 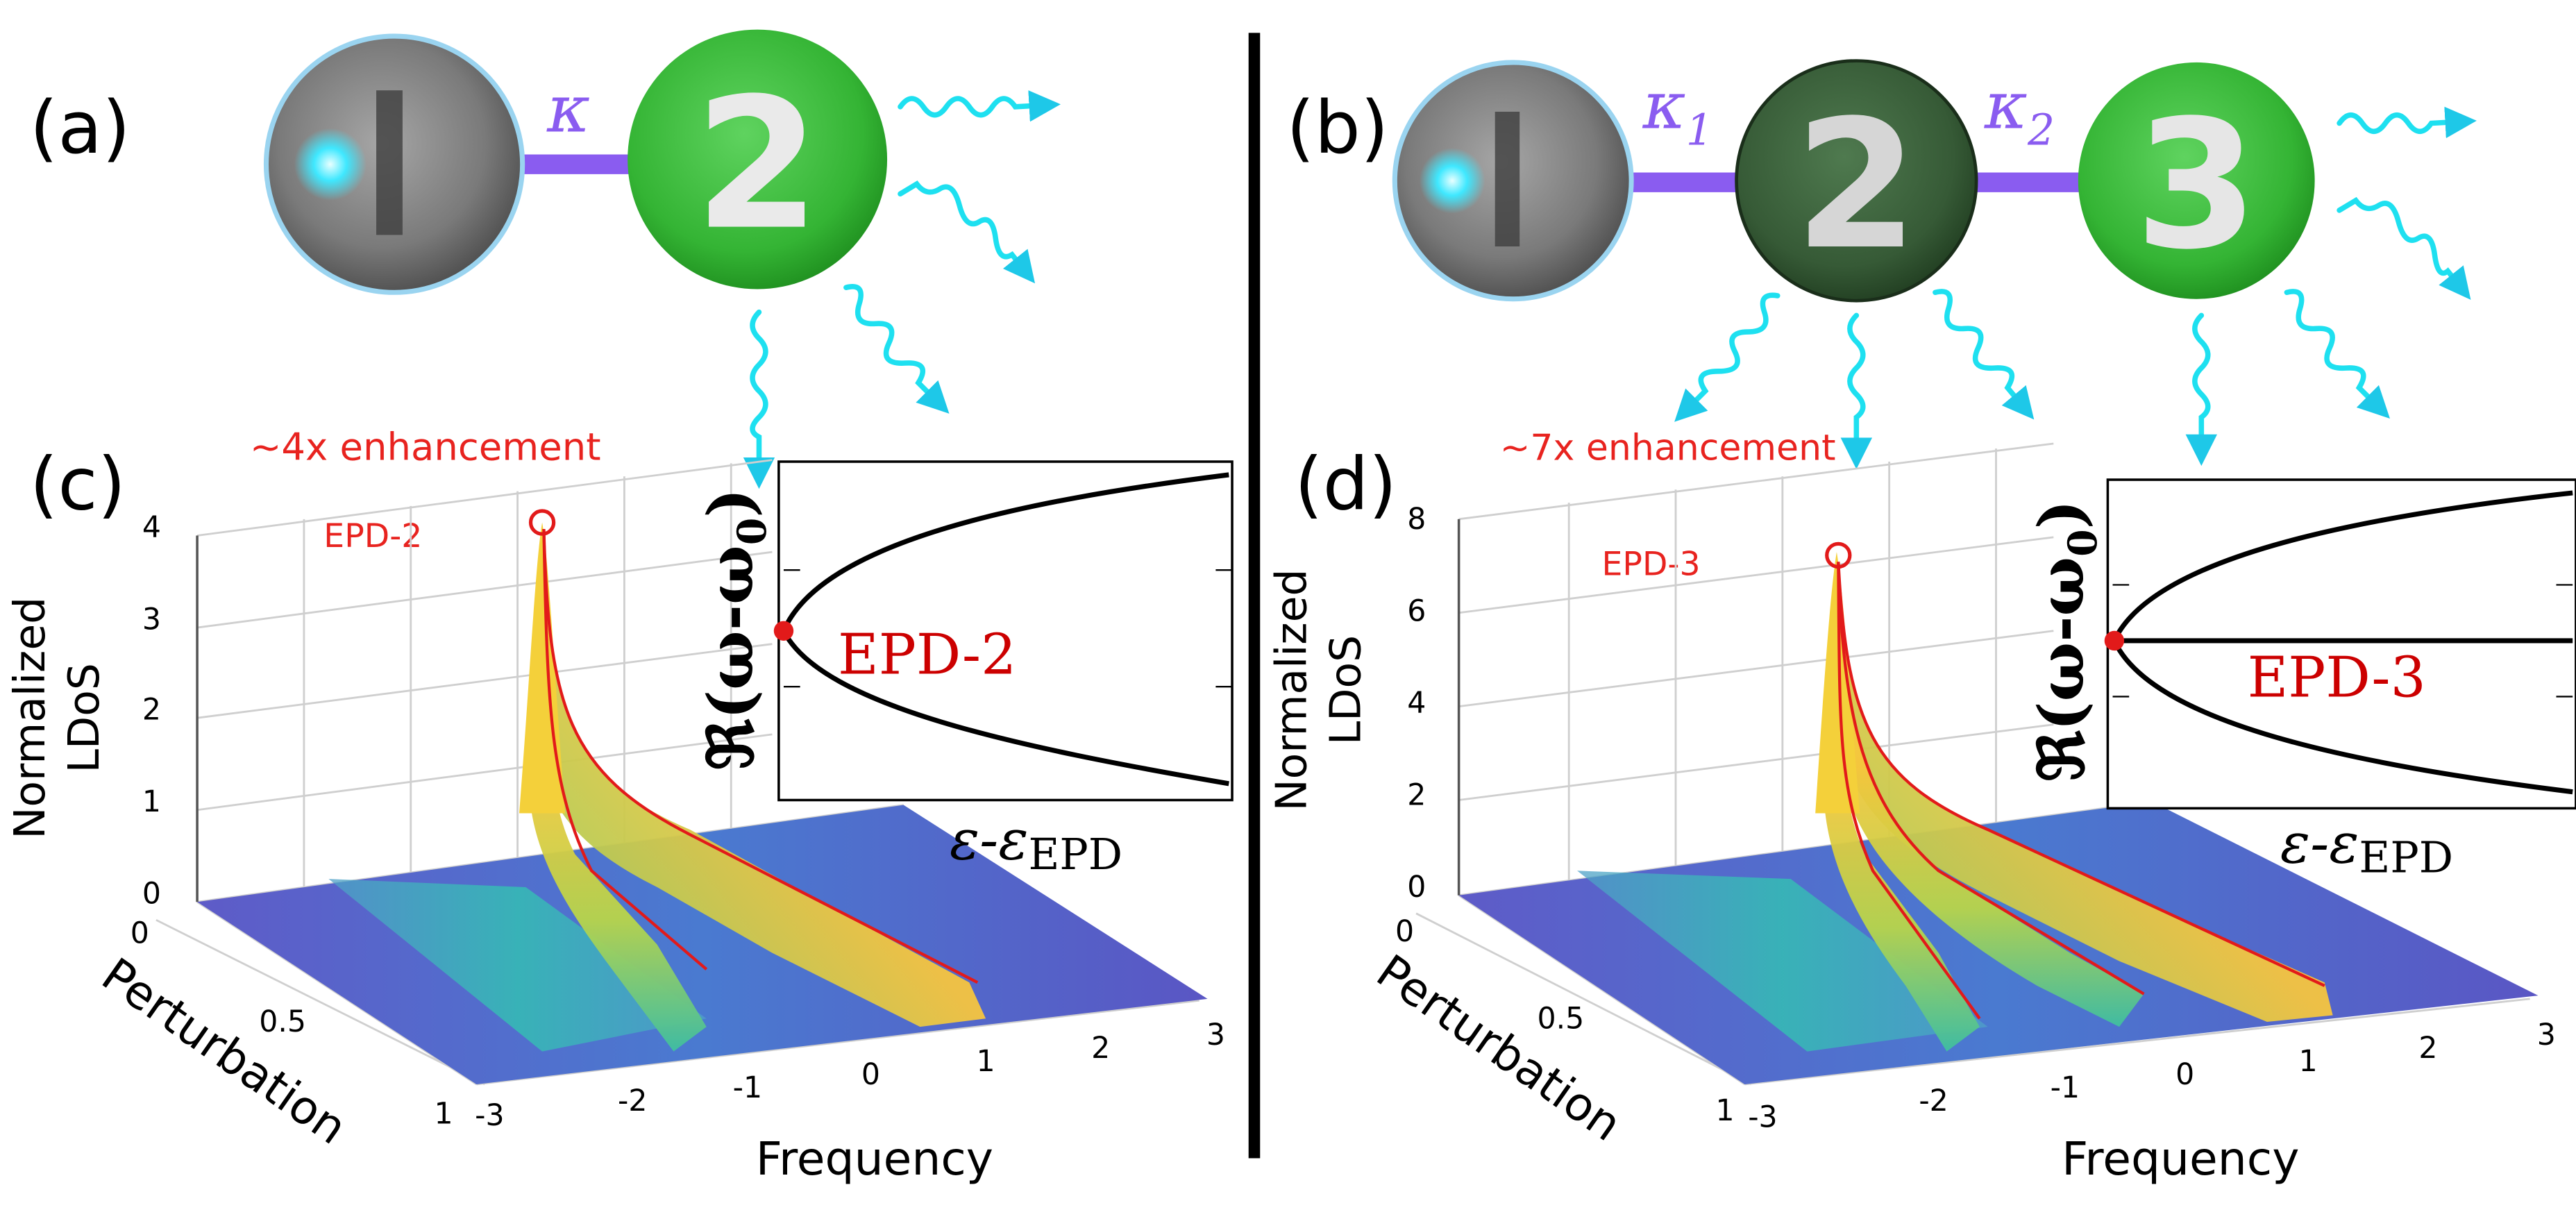 I want to click on coupling-kappa-label: κ, so click(x=568, y=109).